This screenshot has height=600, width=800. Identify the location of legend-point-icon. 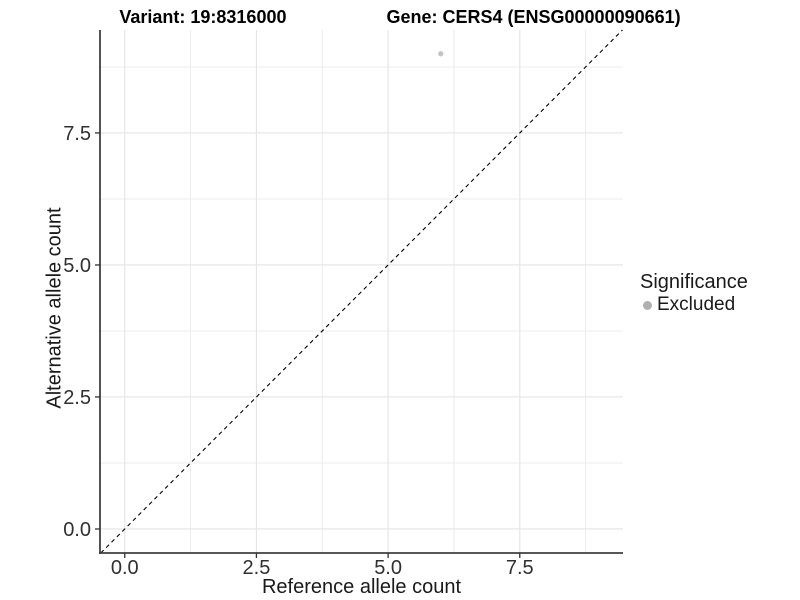
(647, 305).